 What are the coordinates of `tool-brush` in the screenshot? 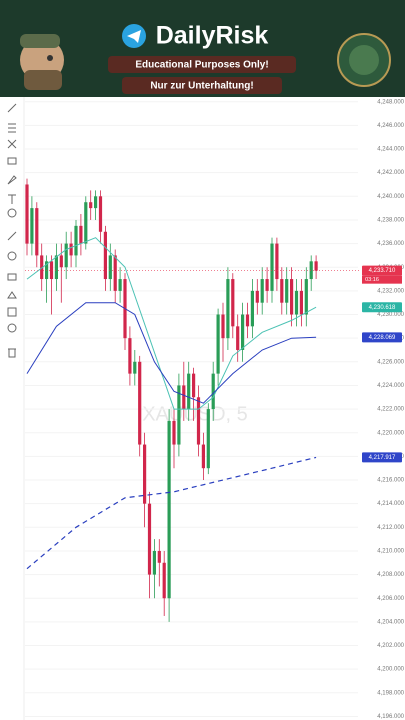 It's located at (12, 180).